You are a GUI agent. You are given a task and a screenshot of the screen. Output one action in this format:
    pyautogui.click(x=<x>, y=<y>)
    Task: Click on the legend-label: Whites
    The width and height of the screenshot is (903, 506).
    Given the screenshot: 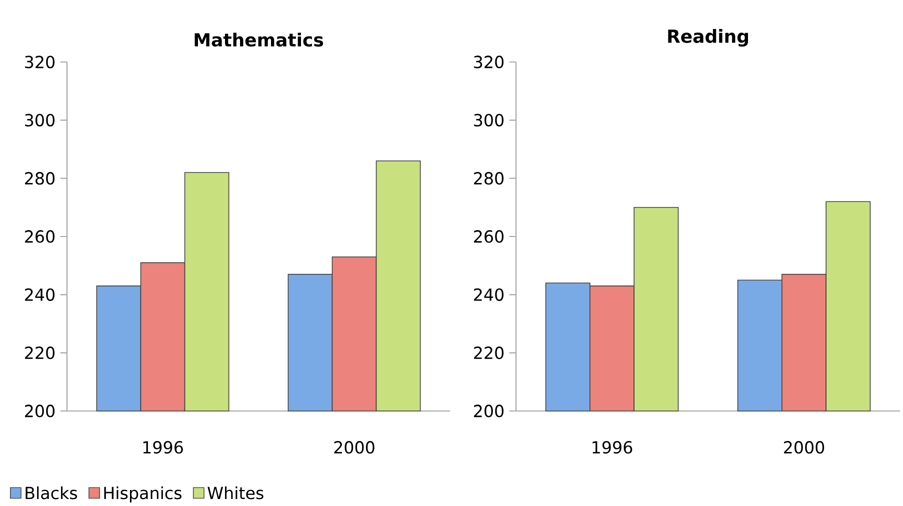 What is the action you would take?
    pyautogui.click(x=236, y=493)
    